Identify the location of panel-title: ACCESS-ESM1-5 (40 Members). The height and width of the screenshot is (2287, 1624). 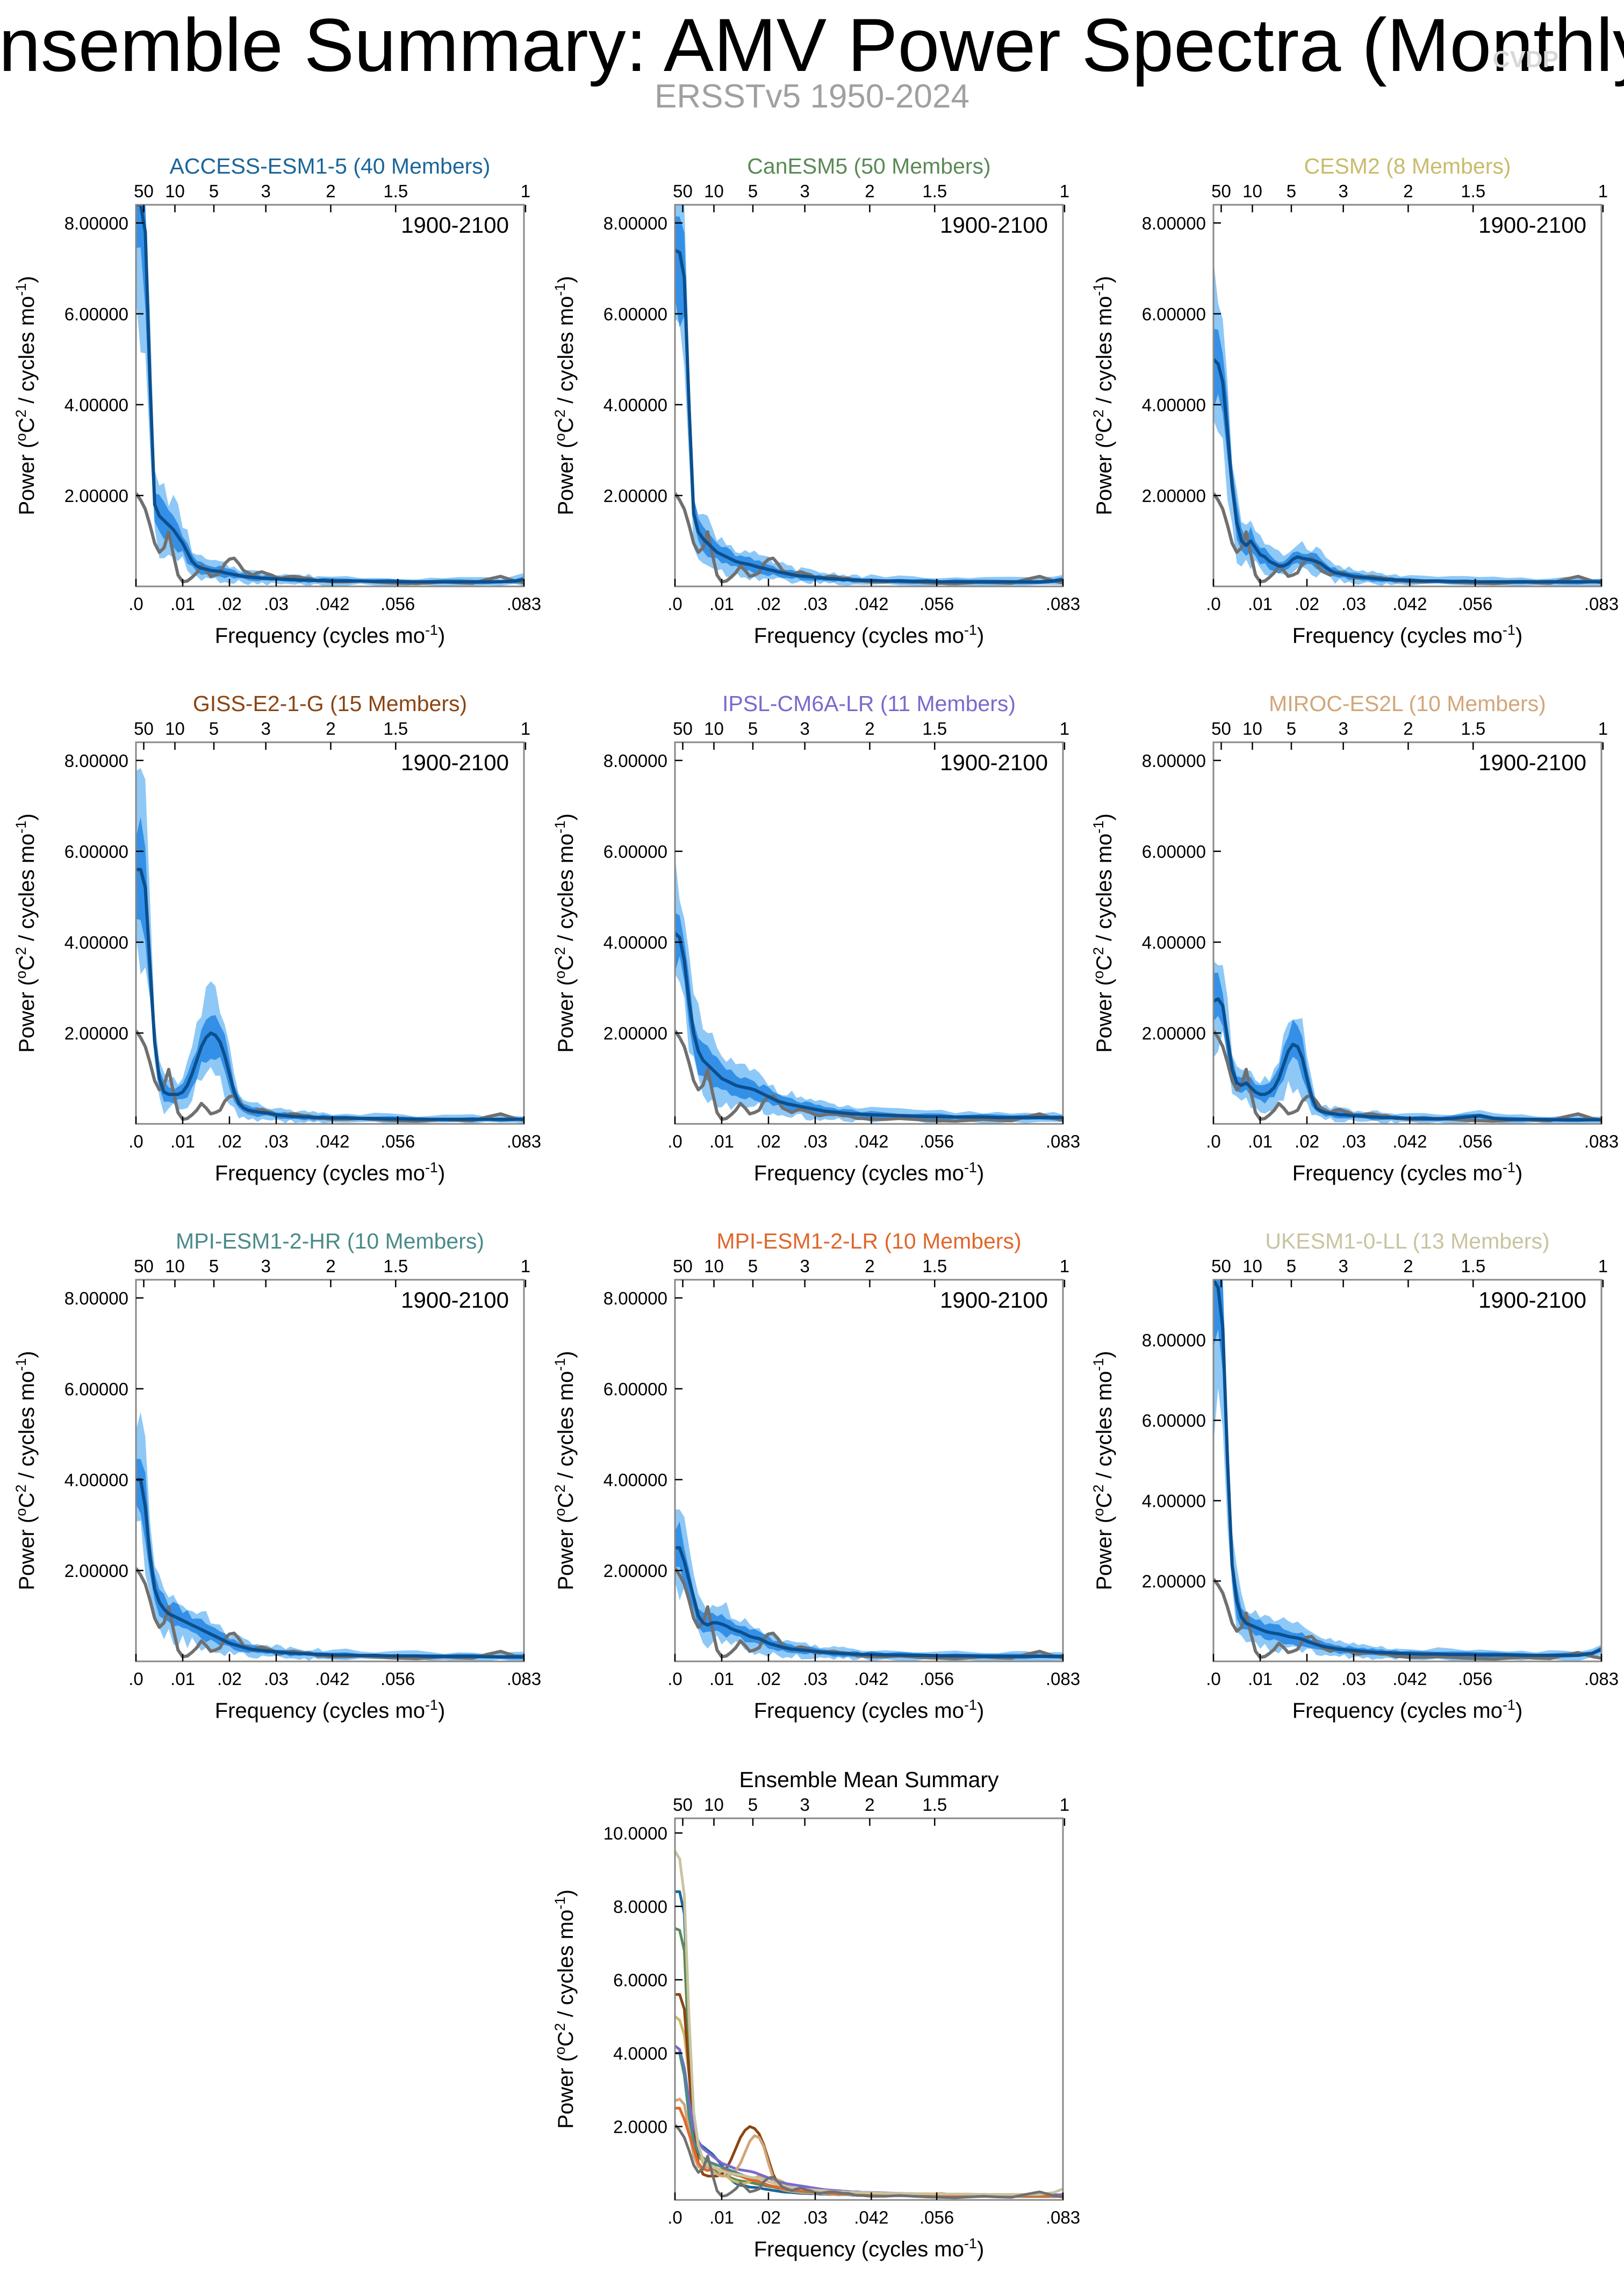
(330, 166).